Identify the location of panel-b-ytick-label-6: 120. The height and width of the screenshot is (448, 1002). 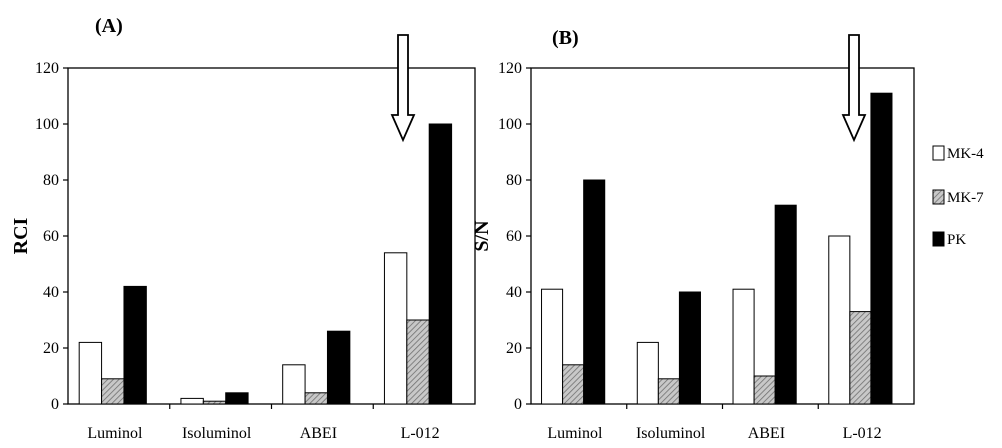
(510, 68).